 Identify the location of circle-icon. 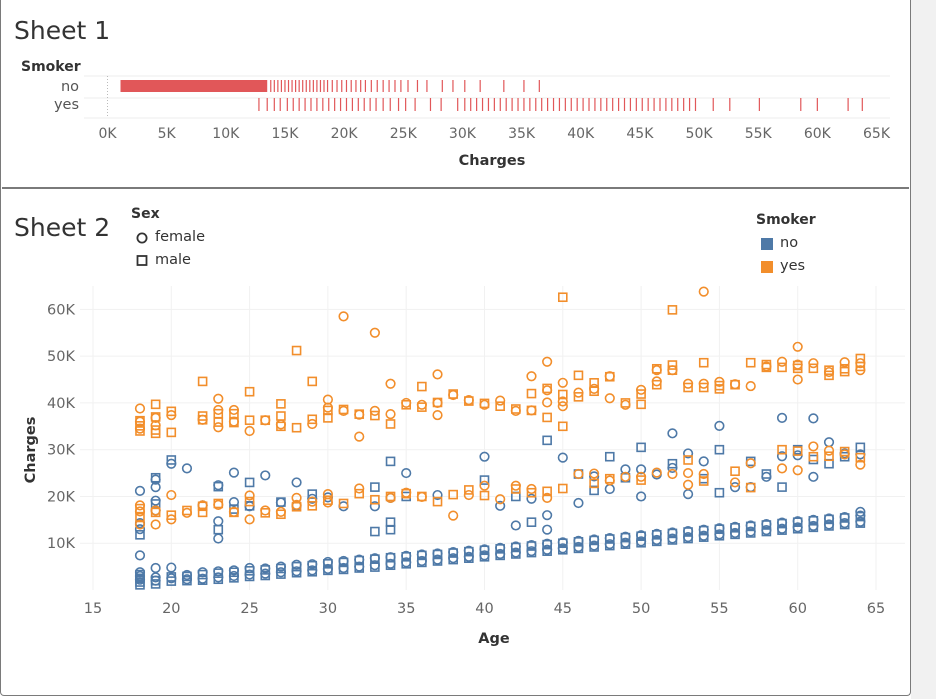
(142, 238).